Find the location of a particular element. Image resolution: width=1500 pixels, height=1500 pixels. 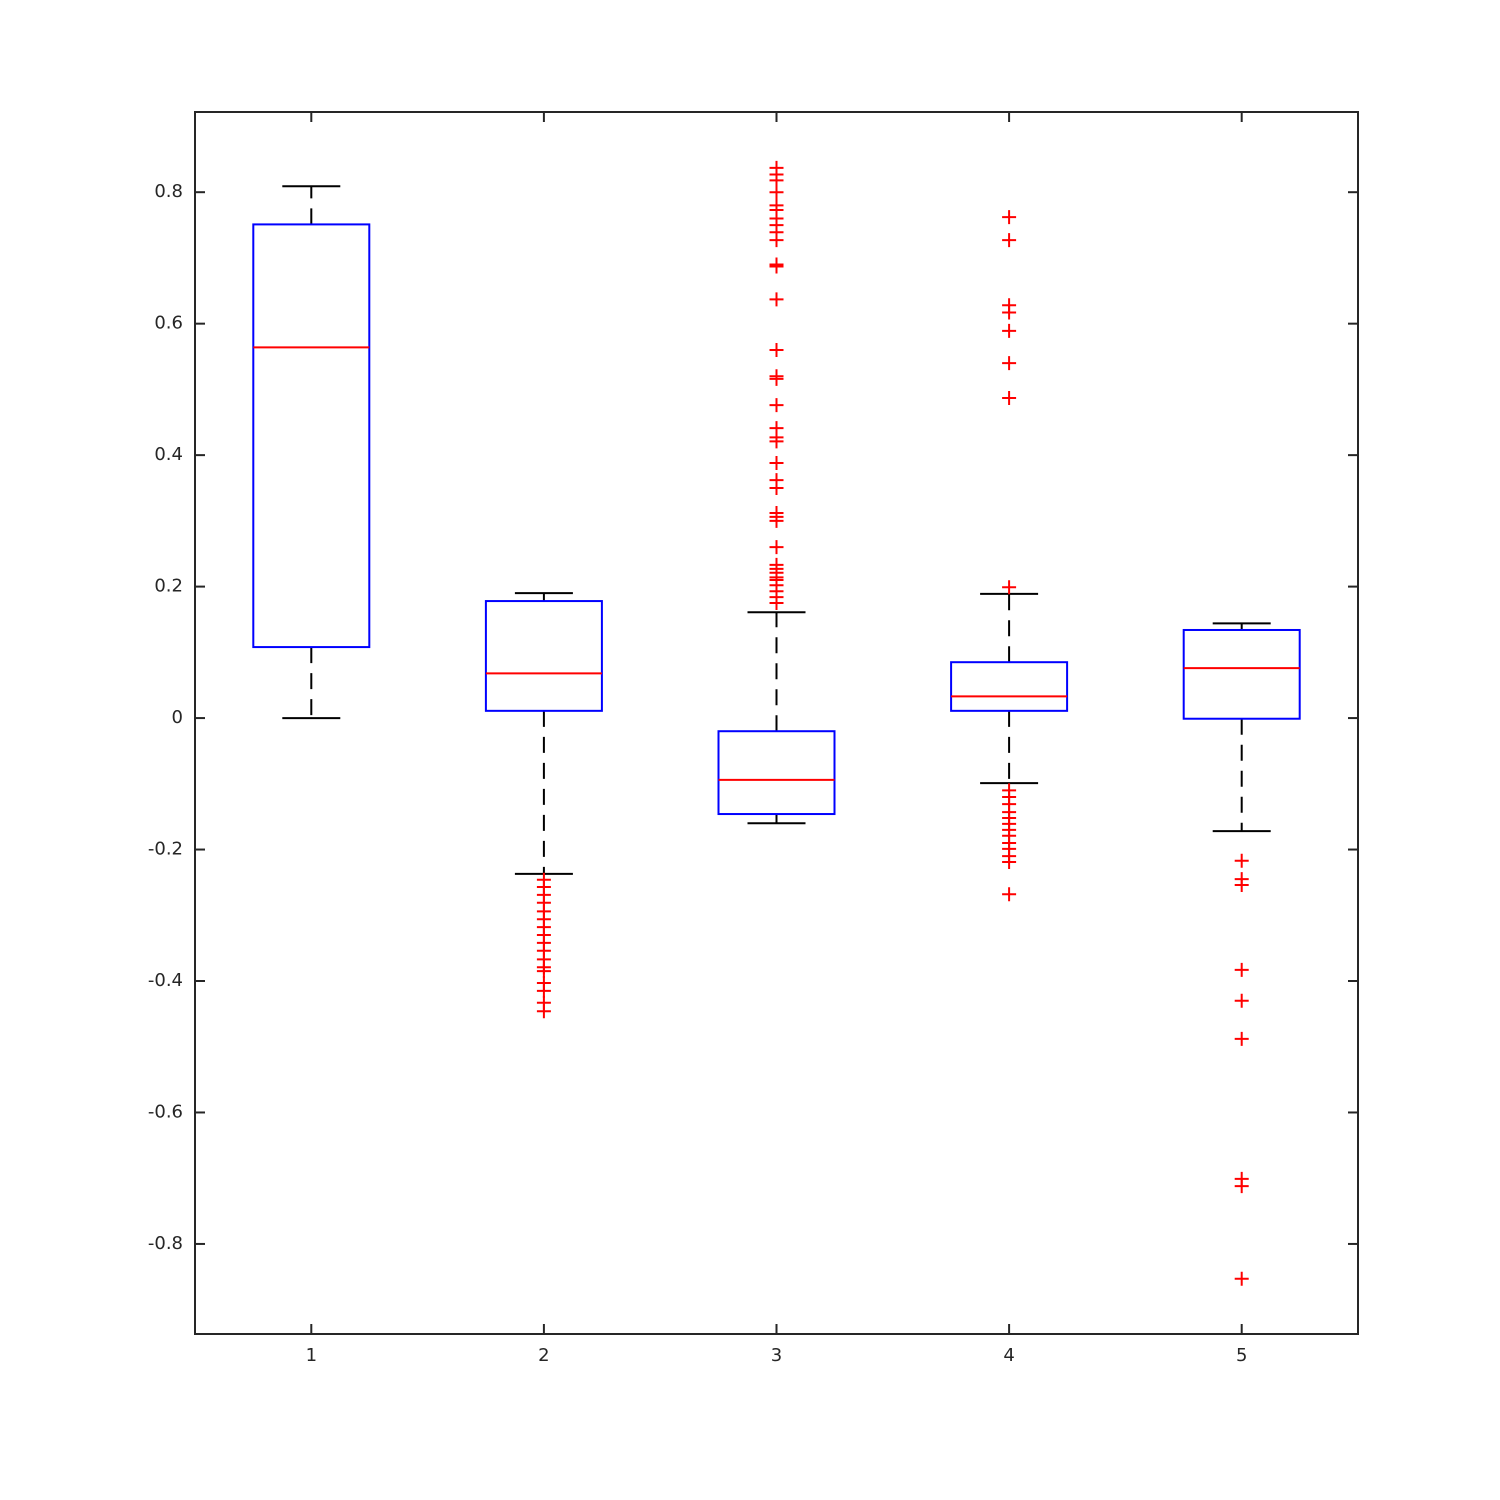

x-tick-label: 1 is located at coordinates (311, 1355).